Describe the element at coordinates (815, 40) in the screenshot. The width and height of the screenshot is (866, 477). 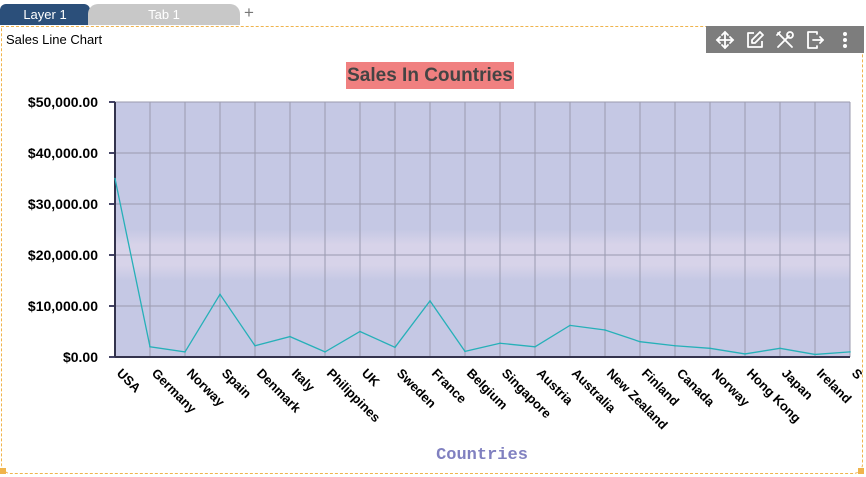
I see `export-icon` at that location.